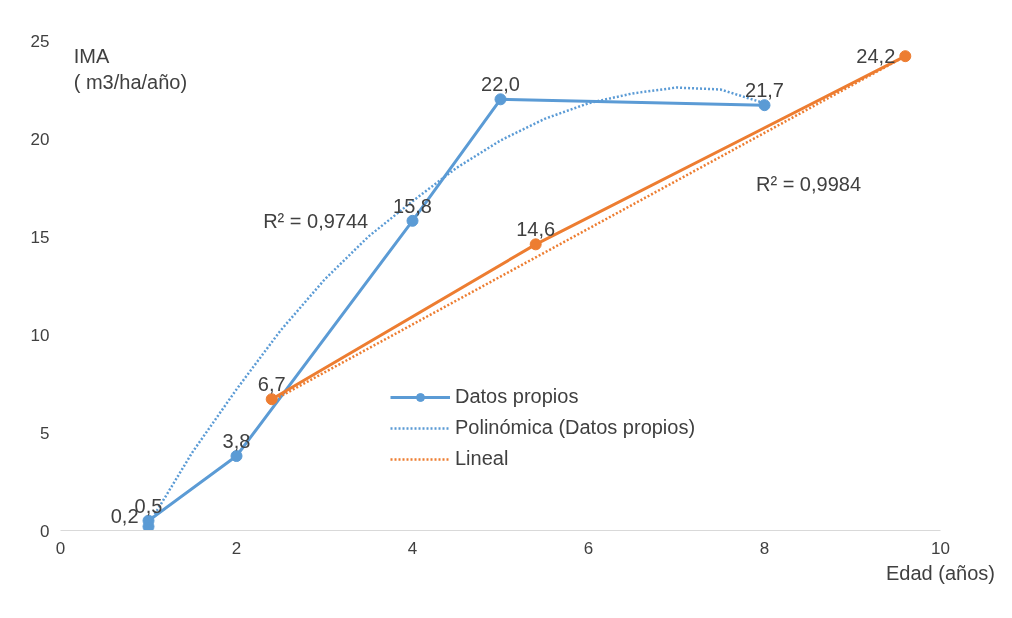 Image resolution: width=1012 pixels, height=618 pixels. What do you see at coordinates (40, 237) in the screenshot?
I see `y-tick-label: 15` at bounding box center [40, 237].